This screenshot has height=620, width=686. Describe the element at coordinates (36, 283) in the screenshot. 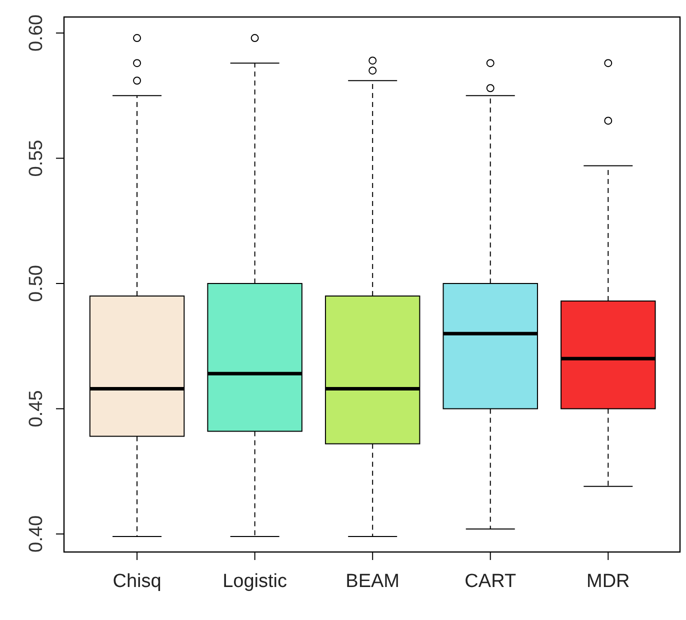

I see `y-tick-label: 0.50` at that location.